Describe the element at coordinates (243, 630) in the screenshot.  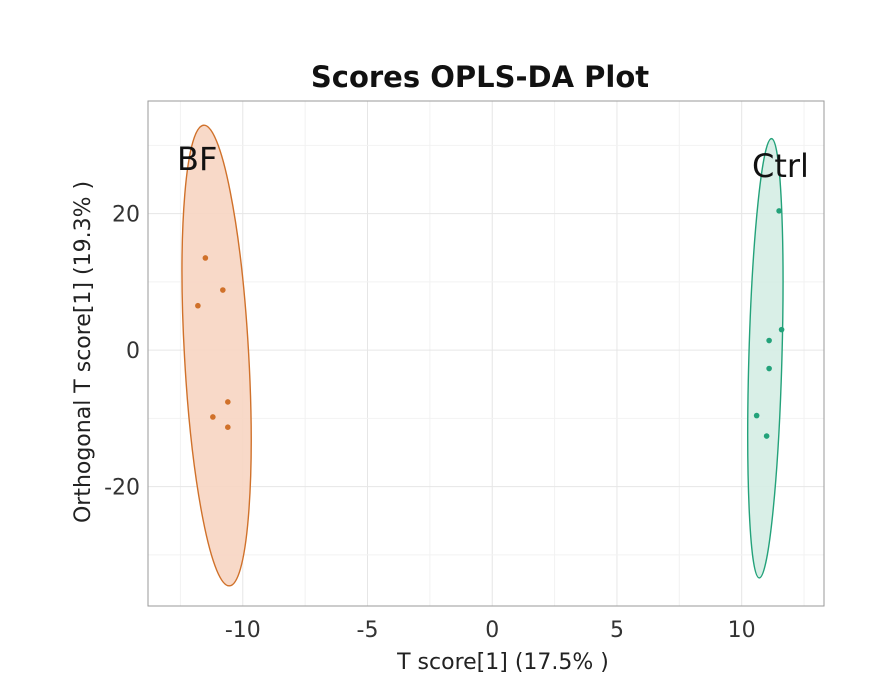
I see `x-tick-label: -10` at that location.